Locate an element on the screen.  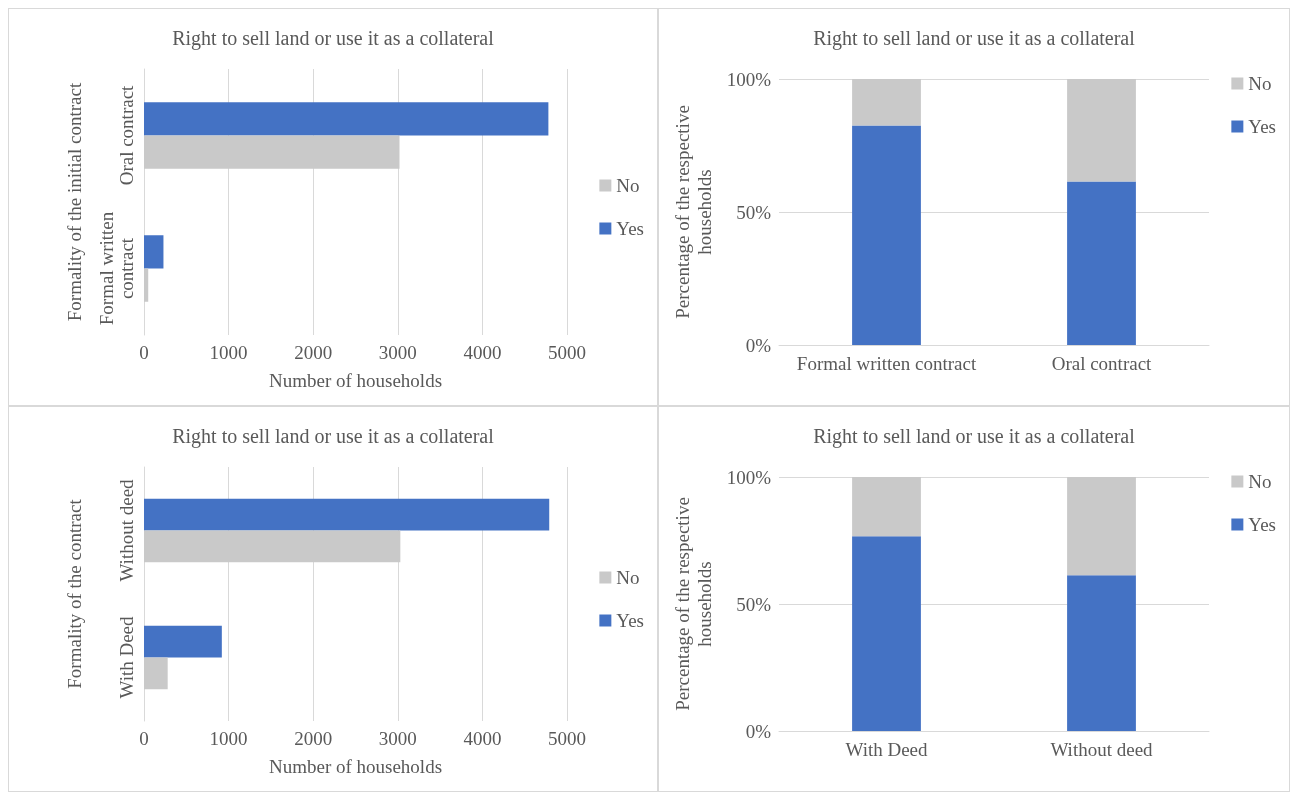
y-tick-label: Oral contract is located at coordinates (126, 135).